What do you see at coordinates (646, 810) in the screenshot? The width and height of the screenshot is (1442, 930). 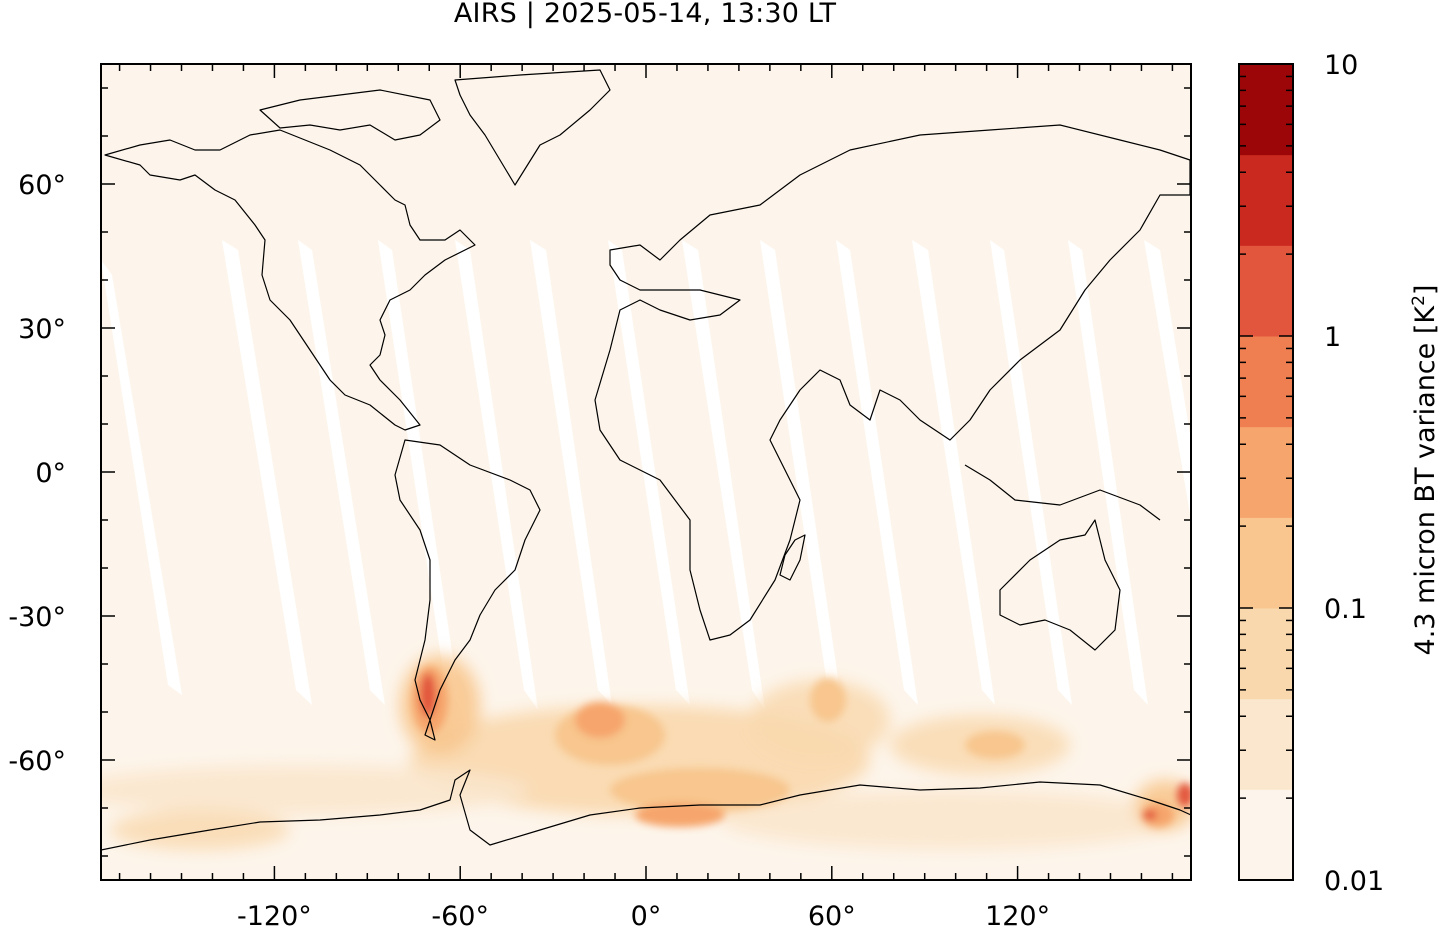 I see `coast-antarctica` at bounding box center [646, 810].